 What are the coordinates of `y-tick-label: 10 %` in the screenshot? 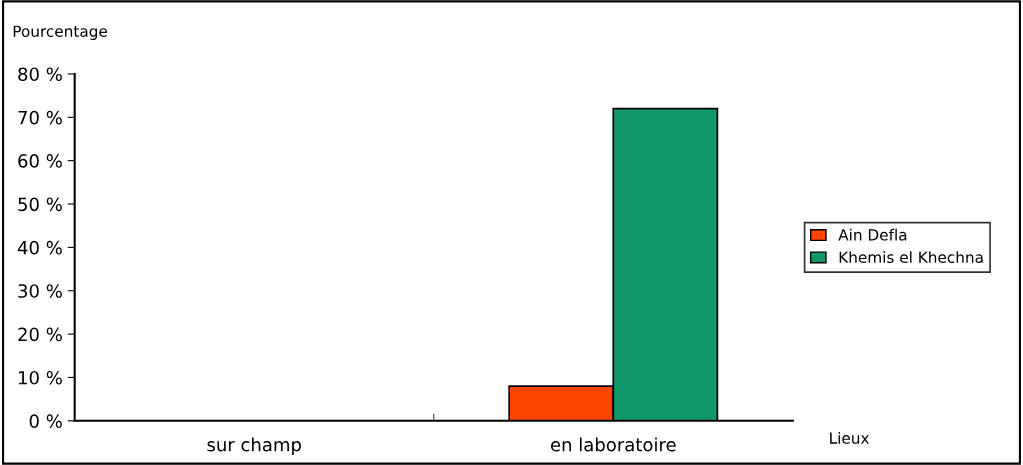 It's located at (40, 377).